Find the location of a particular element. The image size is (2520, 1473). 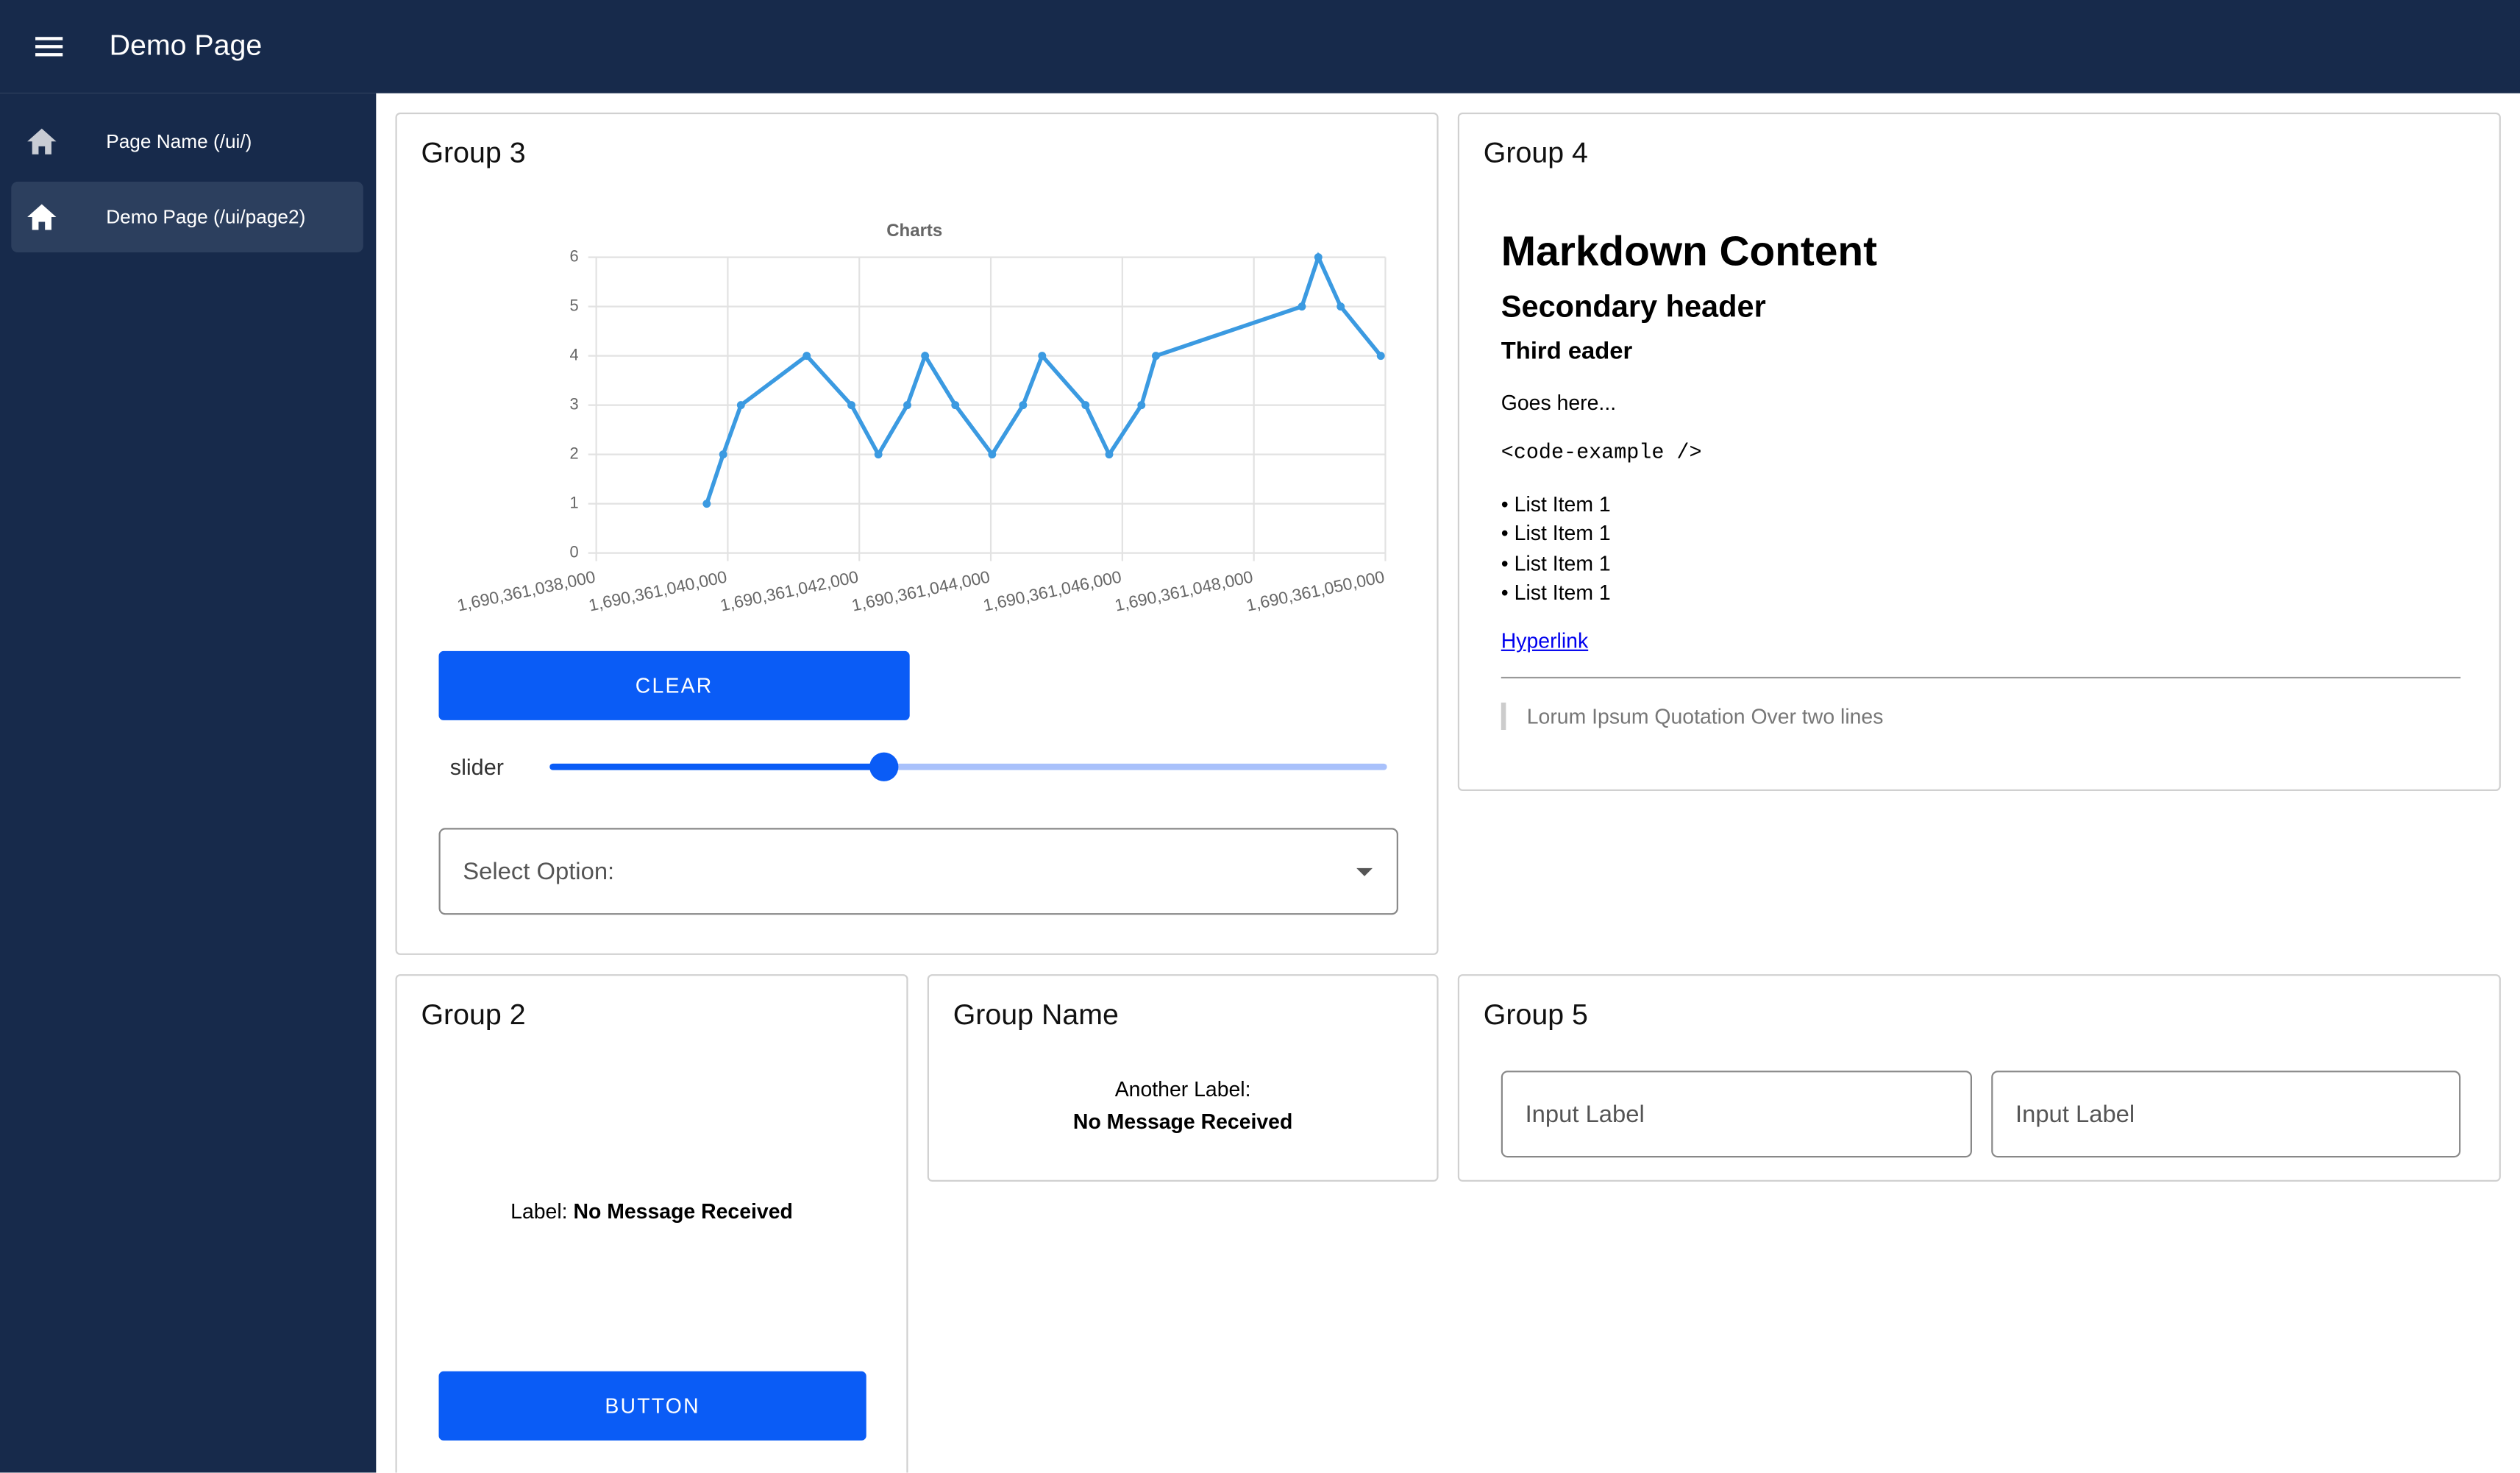

slider is located at coordinates (968, 766).